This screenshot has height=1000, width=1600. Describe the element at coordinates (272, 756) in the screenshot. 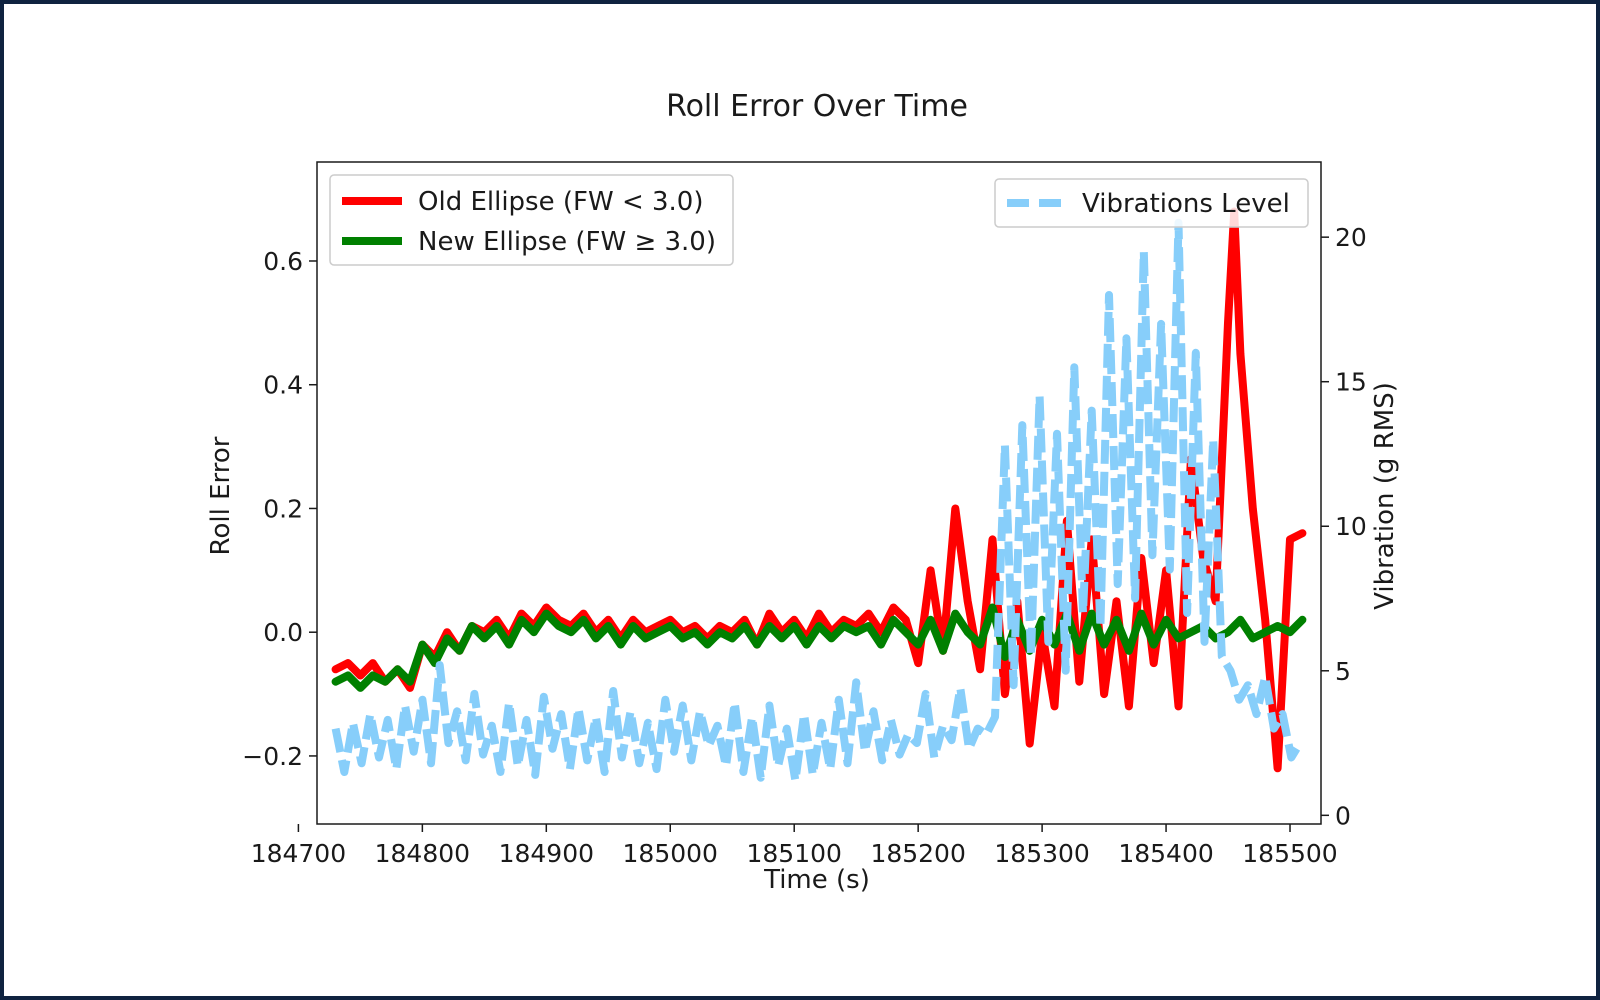

I see `y-tick-label: −0.2` at that location.